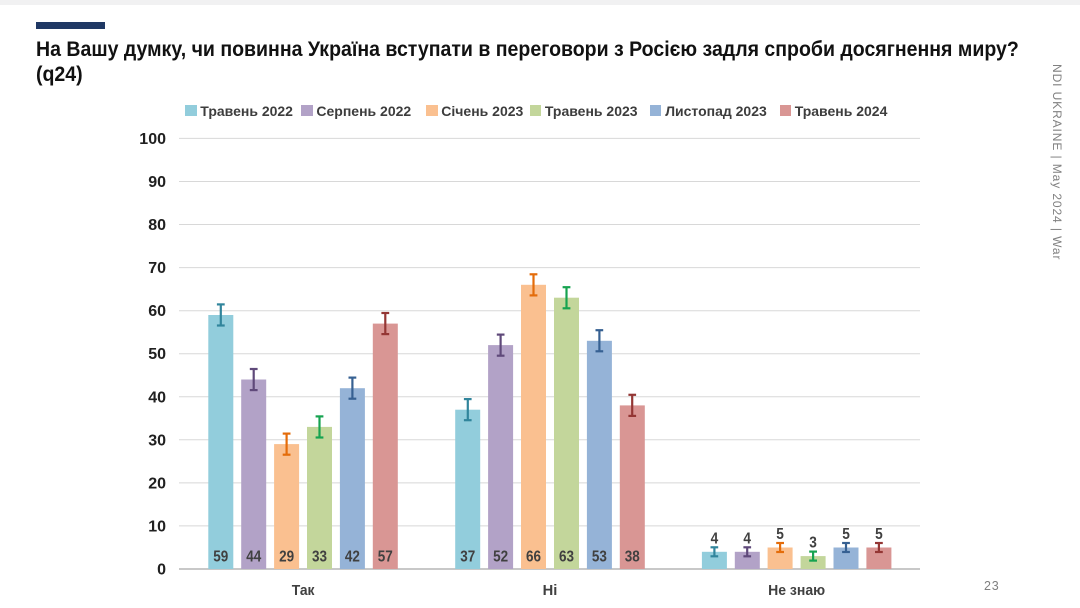 The width and height of the screenshot is (1080, 608). What do you see at coordinates (157, 354) in the screenshot?
I see `svg-text: 50` at bounding box center [157, 354].